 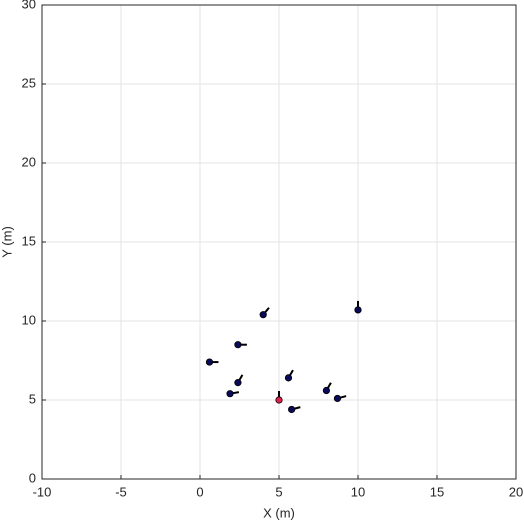 I want to click on y-tick-label: 10, so click(x=29, y=319).